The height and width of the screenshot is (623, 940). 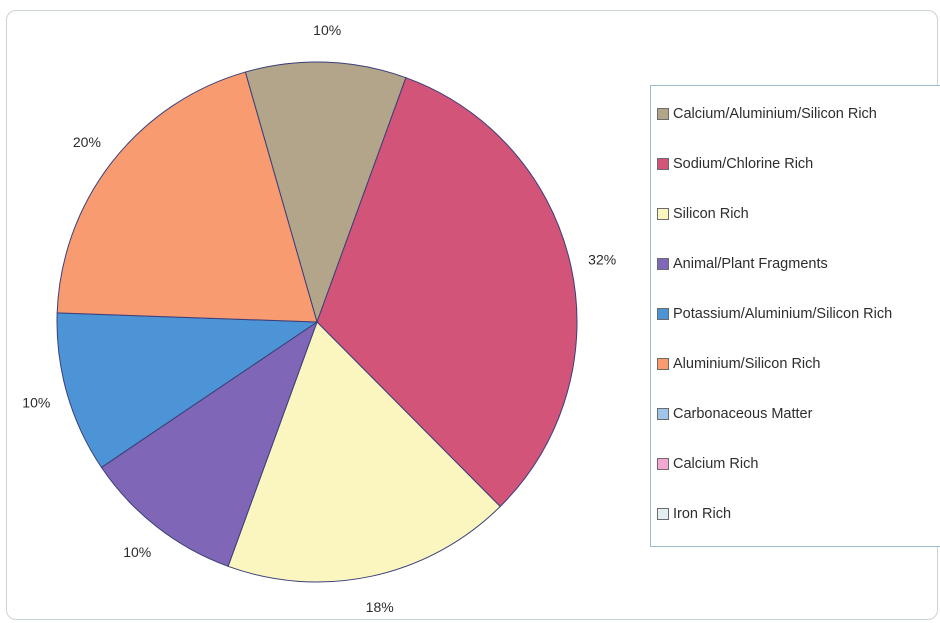 What do you see at coordinates (380, 607) in the screenshot?
I see `pie-label: 18%` at bounding box center [380, 607].